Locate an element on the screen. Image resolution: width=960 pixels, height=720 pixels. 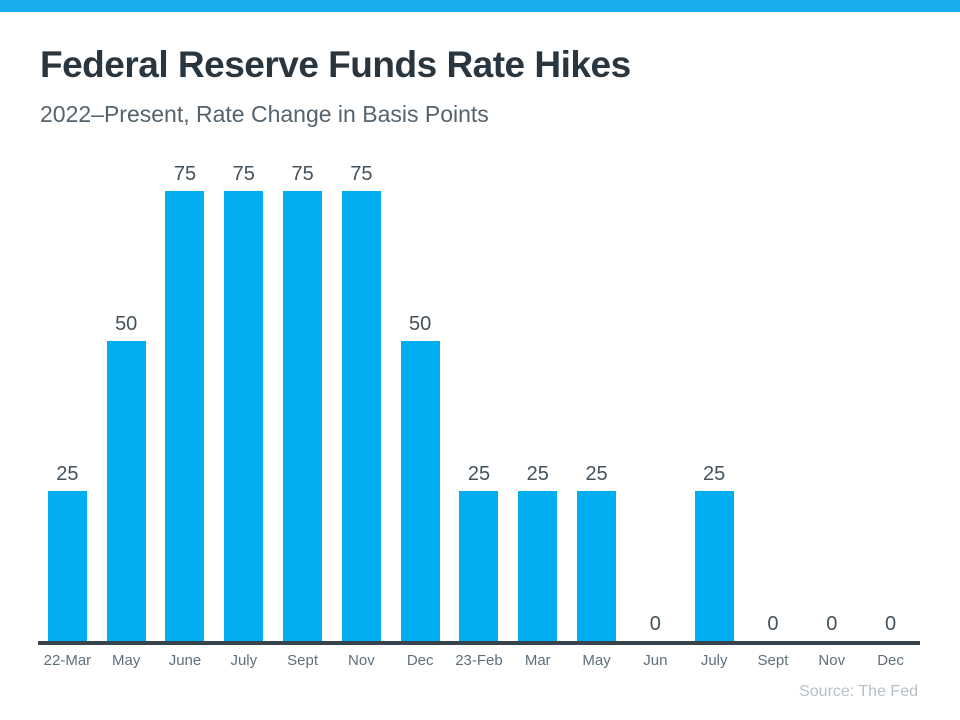
x-axis-tick-label: Jun is located at coordinates (655, 660).